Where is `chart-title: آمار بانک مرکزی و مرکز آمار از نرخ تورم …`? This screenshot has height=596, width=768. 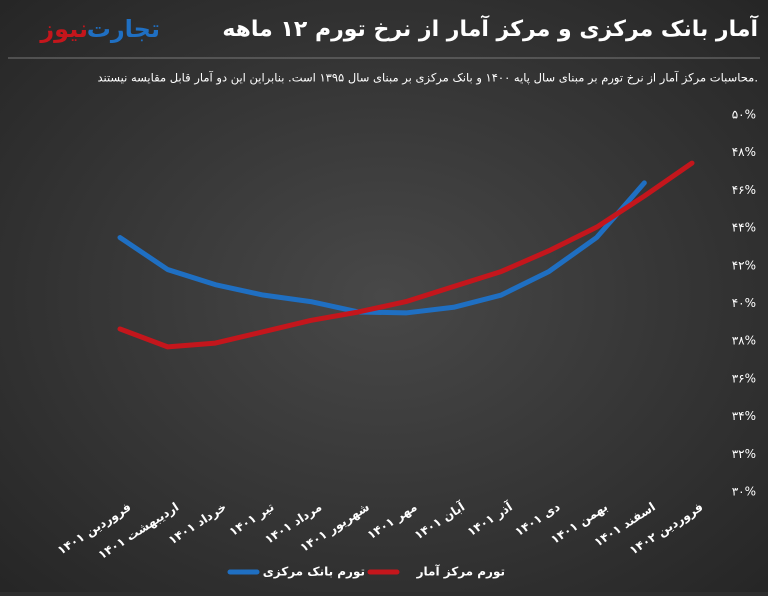
chart-title: آمار بانک مرکزی و مرکز آمار از نرخ تورم … is located at coordinates (490, 28).